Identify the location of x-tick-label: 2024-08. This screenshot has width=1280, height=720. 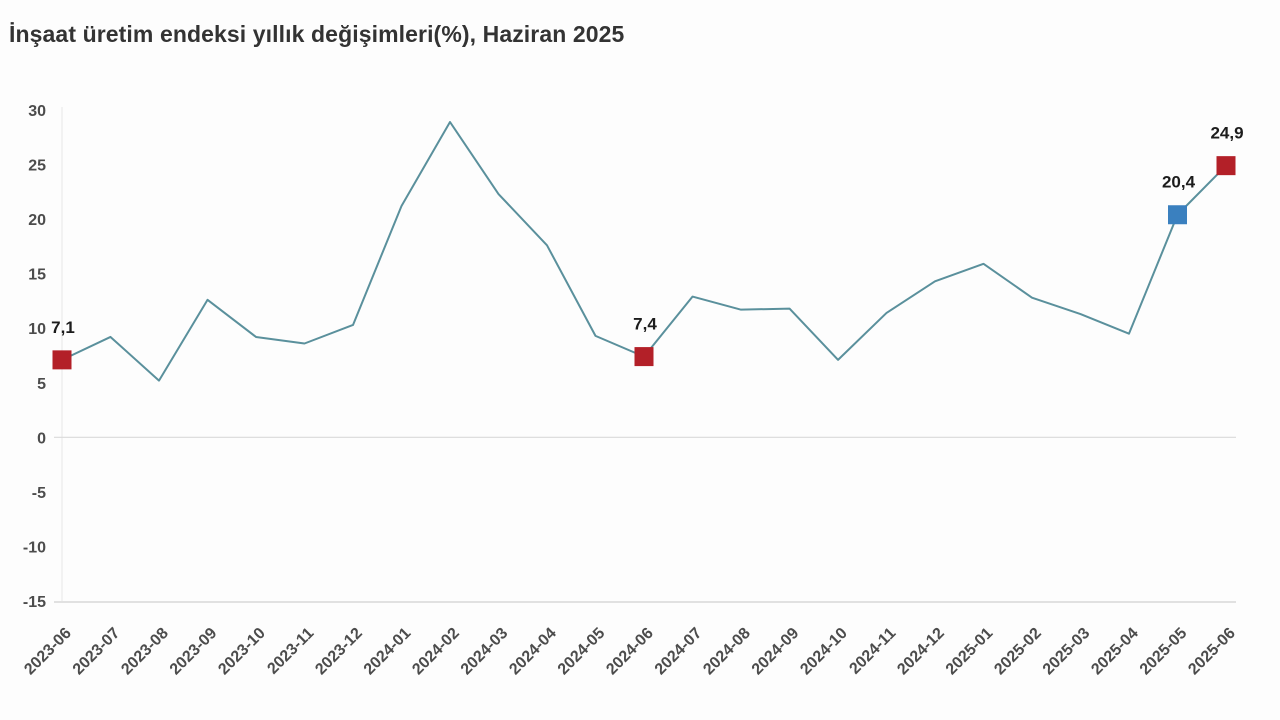
(727, 652).